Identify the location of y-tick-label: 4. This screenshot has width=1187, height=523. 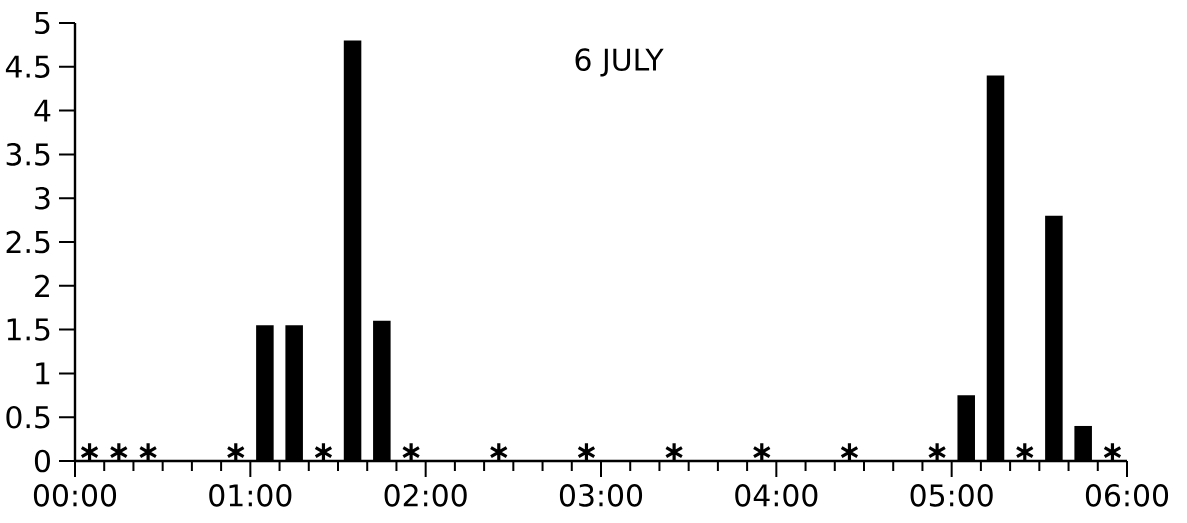
(42, 110).